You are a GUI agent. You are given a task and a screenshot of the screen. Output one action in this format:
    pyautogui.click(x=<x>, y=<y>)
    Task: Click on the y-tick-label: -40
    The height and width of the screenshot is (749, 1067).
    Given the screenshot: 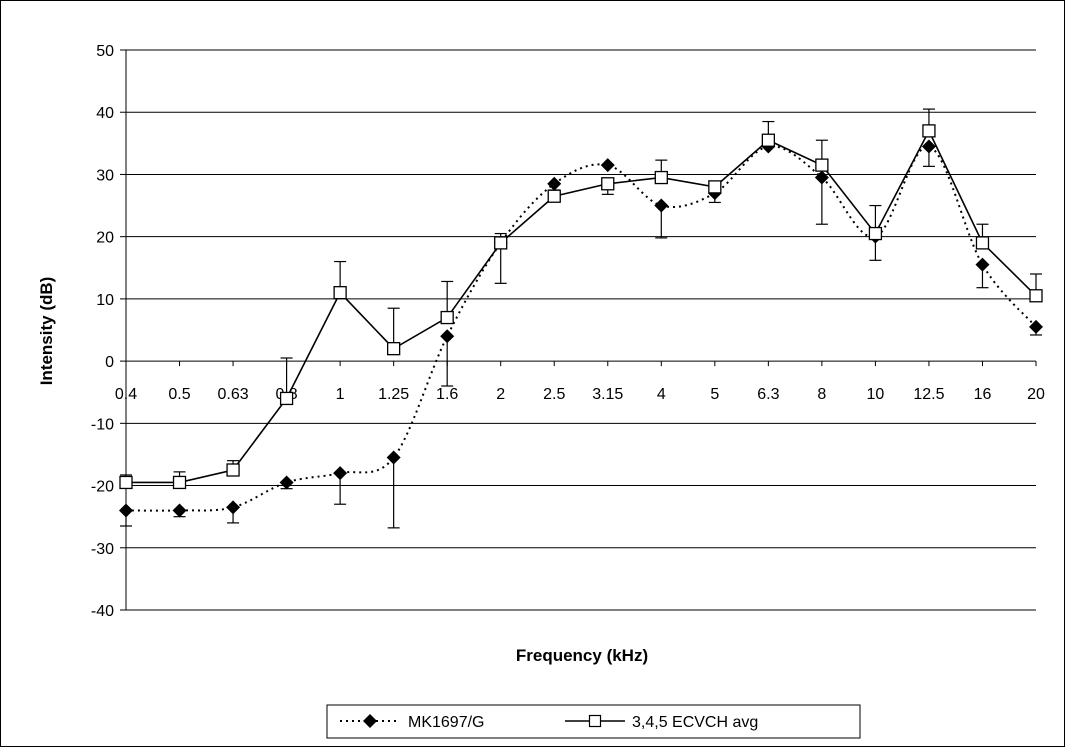 What is the action you would take?
    pyautogui.click(x=102, y=611)
    